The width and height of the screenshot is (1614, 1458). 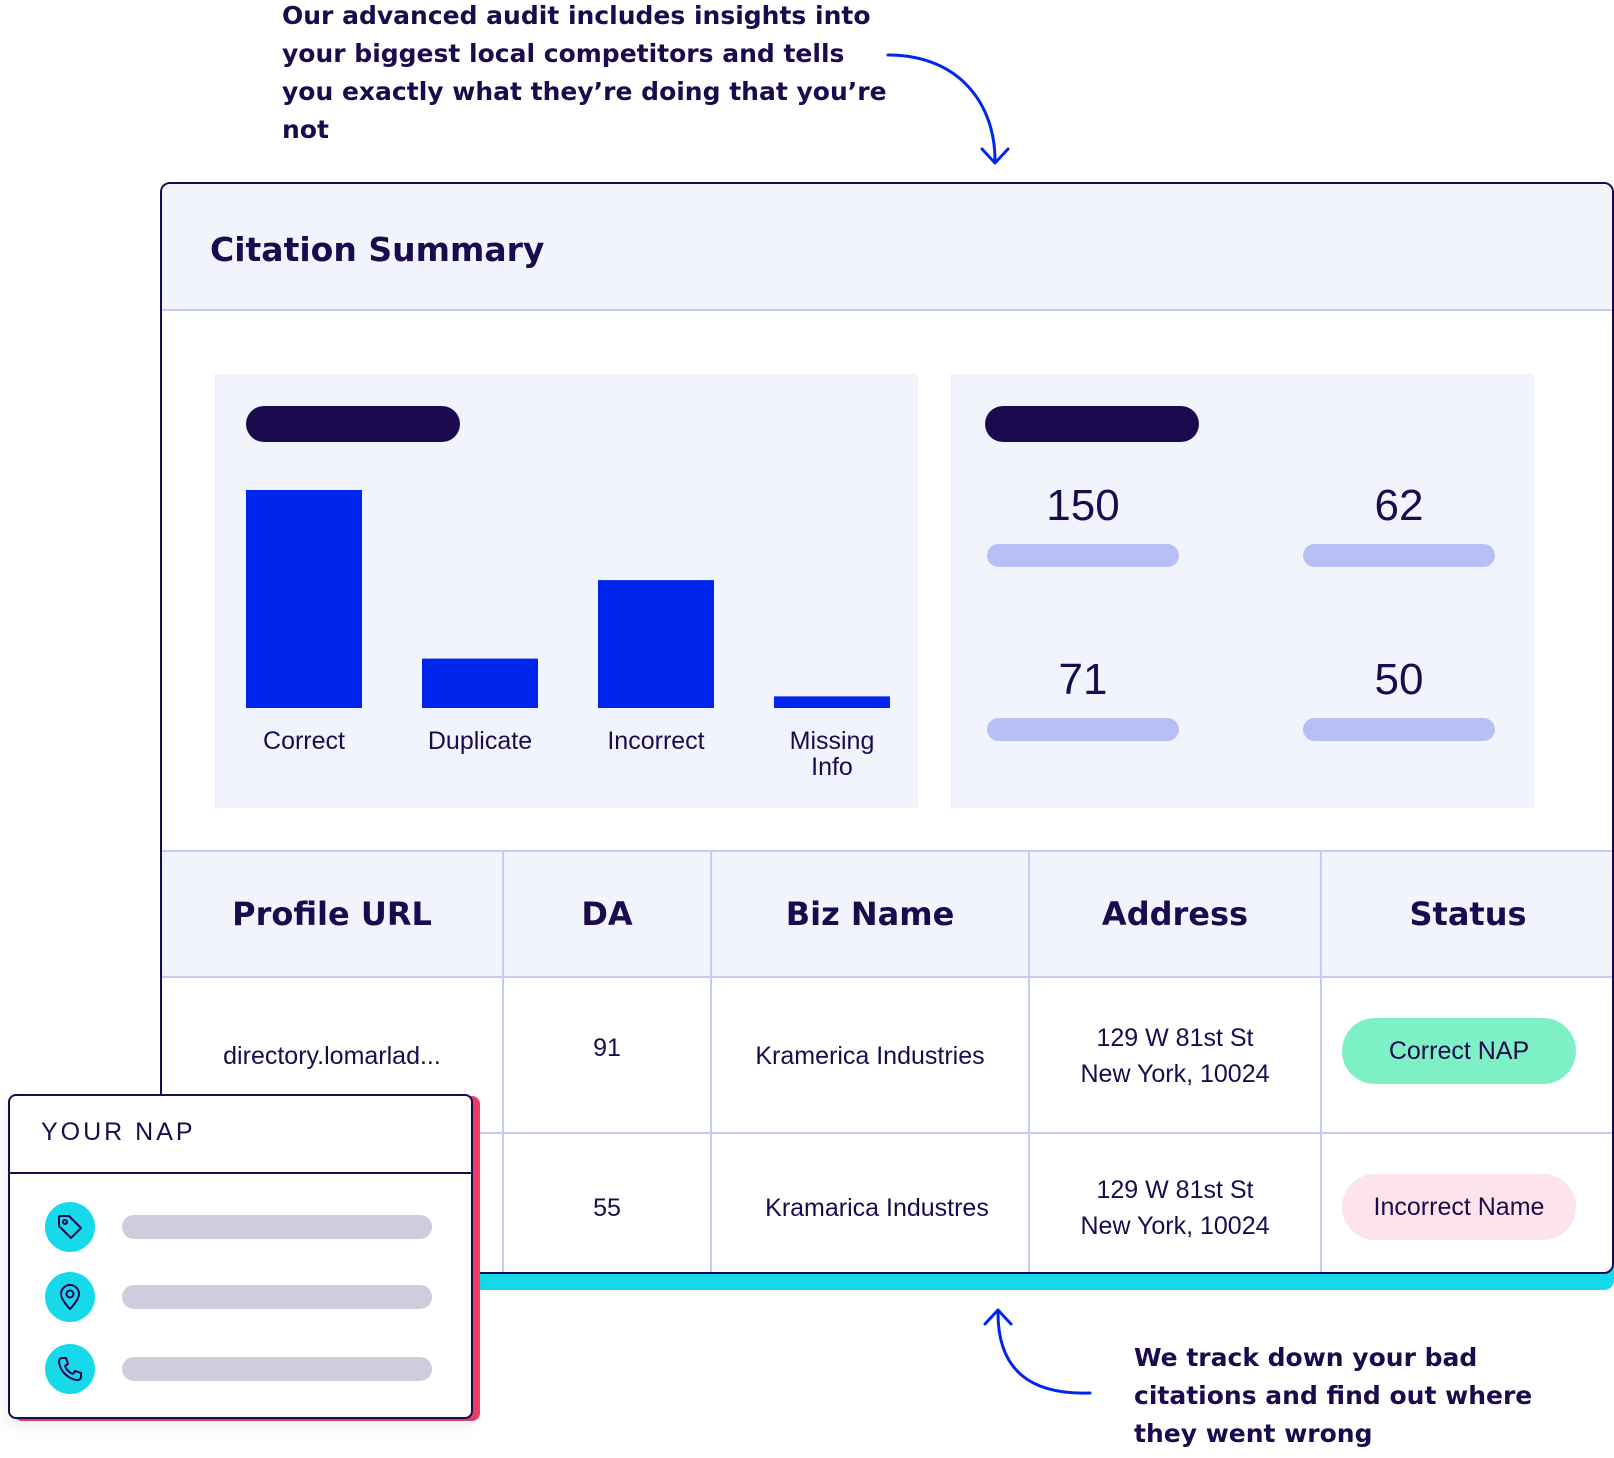 I want to click on bar-label: Incorrect, so click(x=656, y=741).